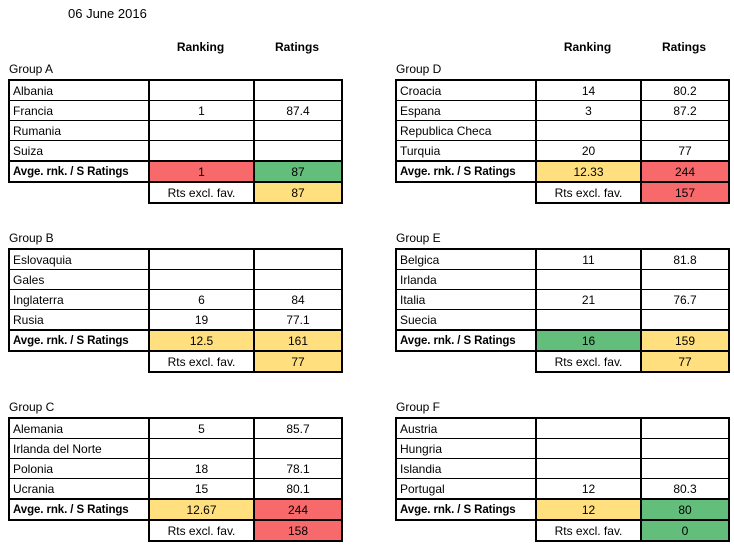 This screenshot has width=734, height=547. Describe the element at coordinates (685, 151) in the screenshot. I see `team-rating-cell: 77` at that location.